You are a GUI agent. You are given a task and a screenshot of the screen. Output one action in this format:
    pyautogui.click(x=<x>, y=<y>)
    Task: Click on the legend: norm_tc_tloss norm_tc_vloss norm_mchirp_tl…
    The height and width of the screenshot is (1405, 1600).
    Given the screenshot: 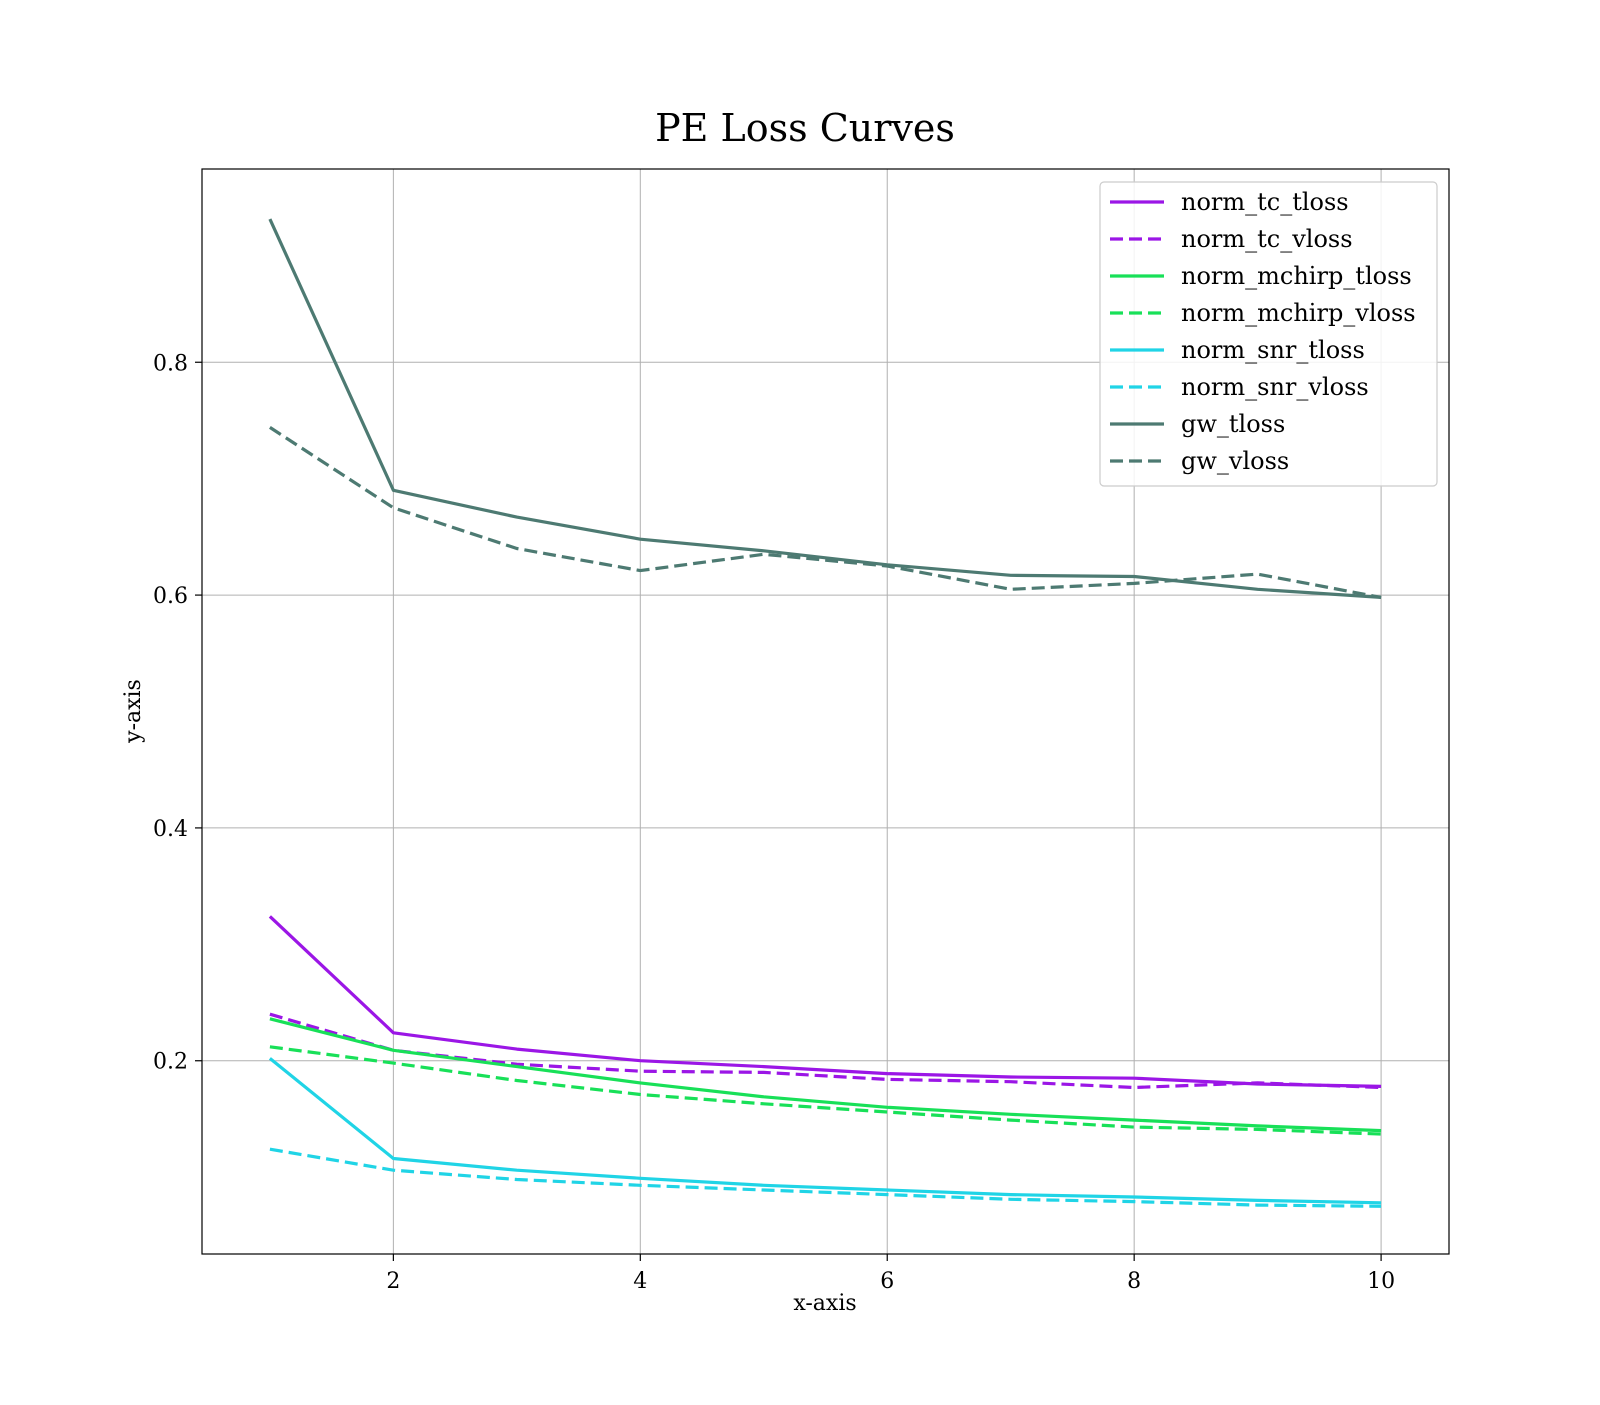 What is the action you would take?
    pyautogui.click(x=1268, y=334)
    